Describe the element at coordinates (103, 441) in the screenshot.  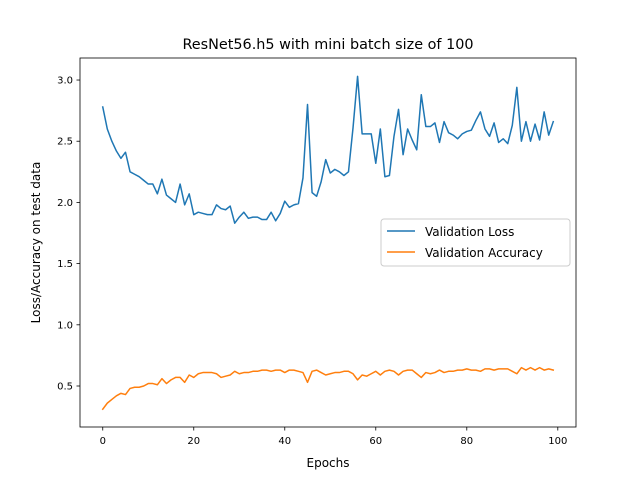
I see `x-tick-label: 0` at that location.